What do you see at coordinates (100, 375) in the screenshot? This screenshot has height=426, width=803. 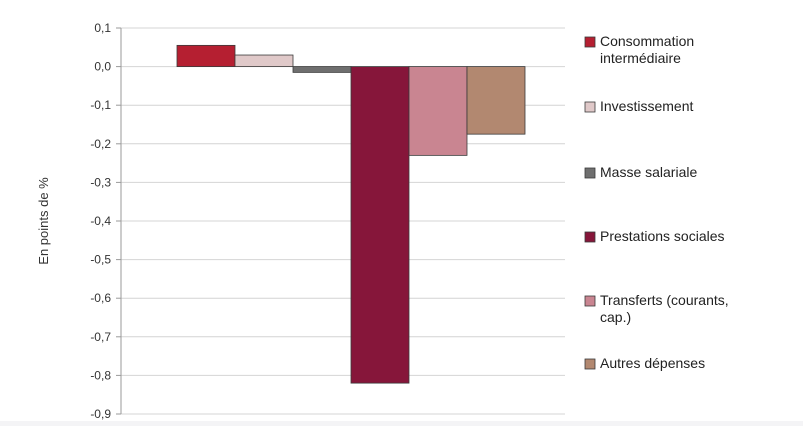 I see `y-tick-label: -0,8` at bounding box center [100, 375].